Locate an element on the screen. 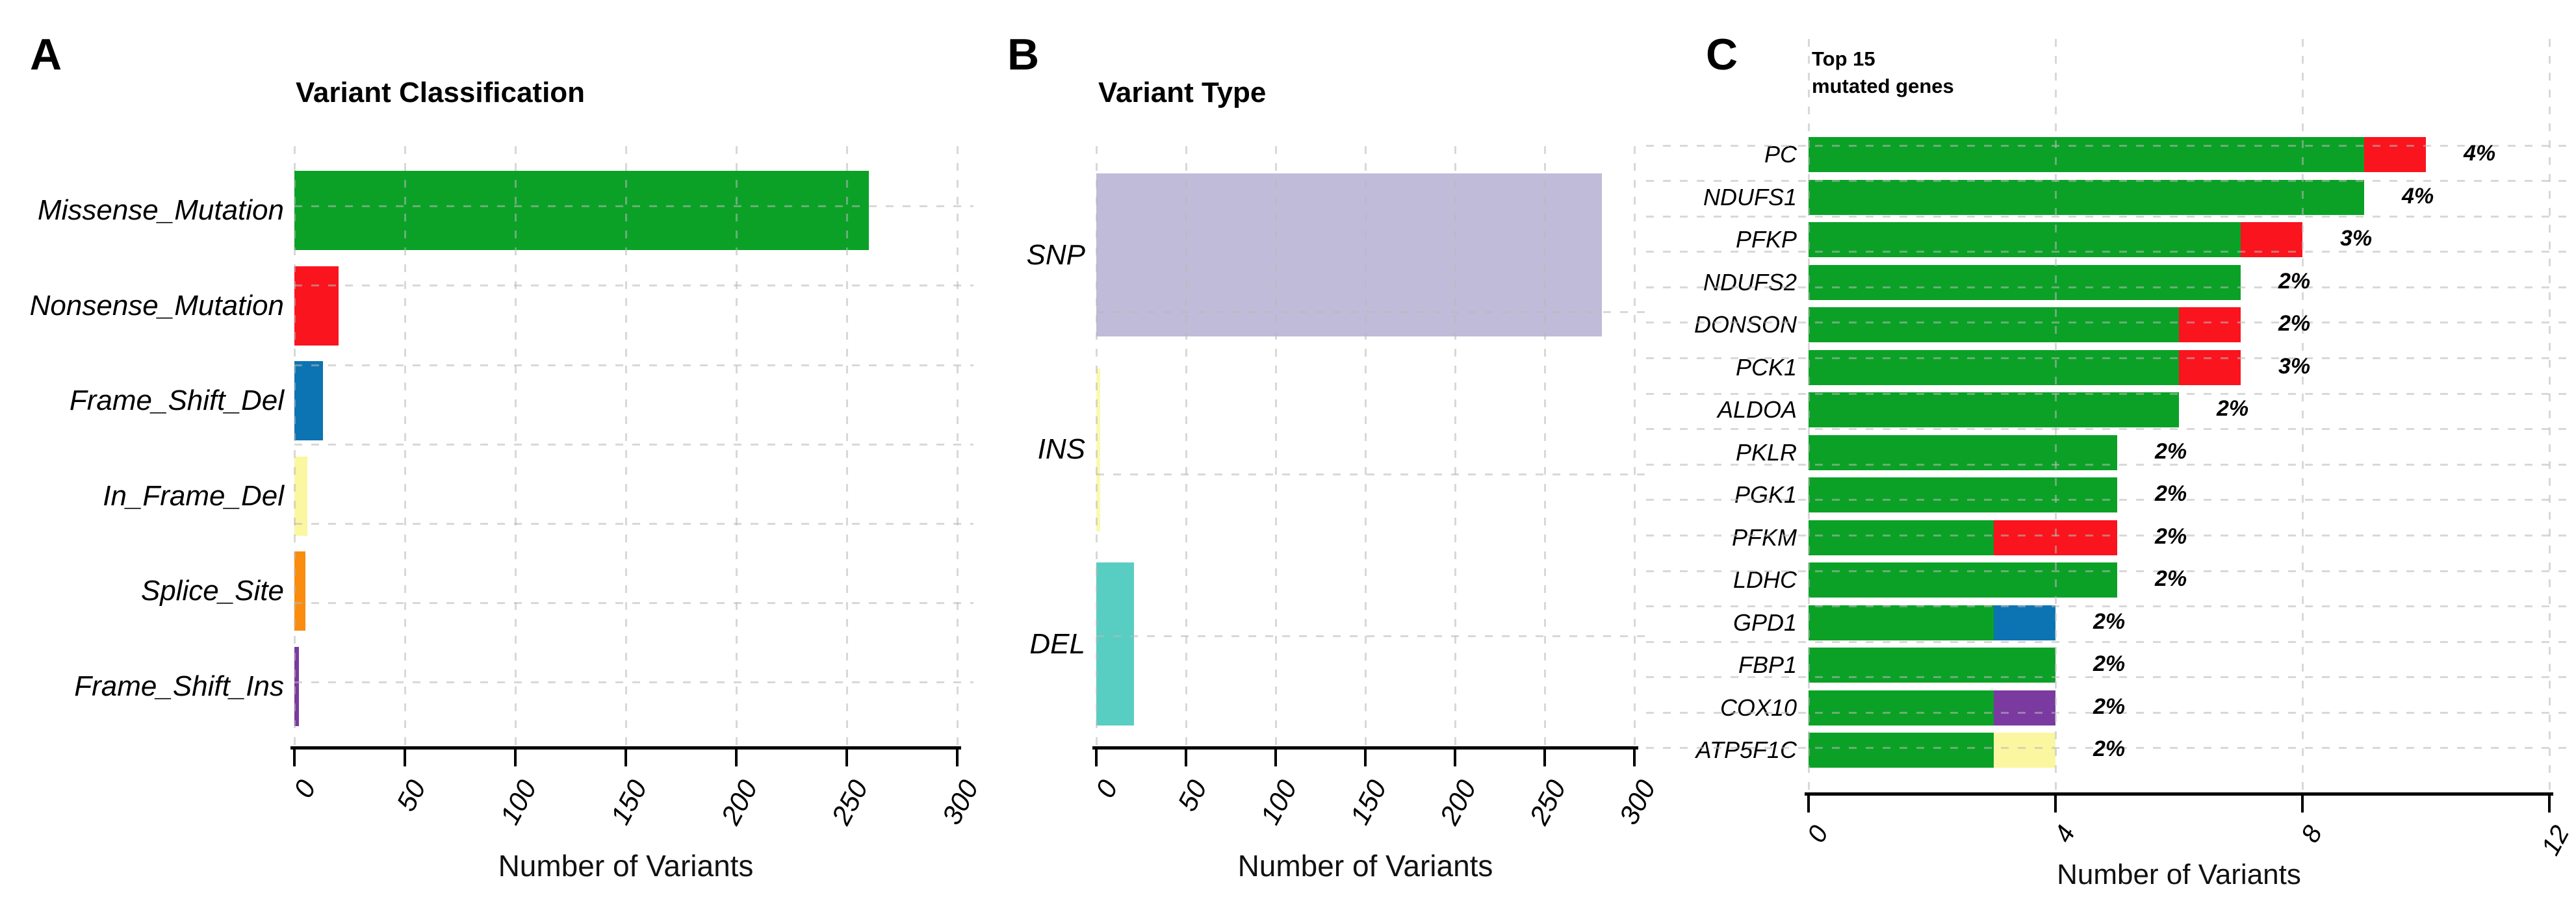 The width and height of the screenshot is (2576, 908). bar-row-ALDOA is located at coordinates (2179, 409).